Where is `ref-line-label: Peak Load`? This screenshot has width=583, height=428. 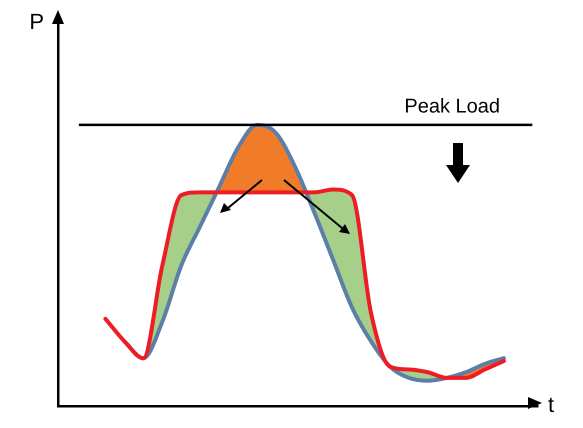 ref-line-label: Peak Load is located at coordinates (452, 106).